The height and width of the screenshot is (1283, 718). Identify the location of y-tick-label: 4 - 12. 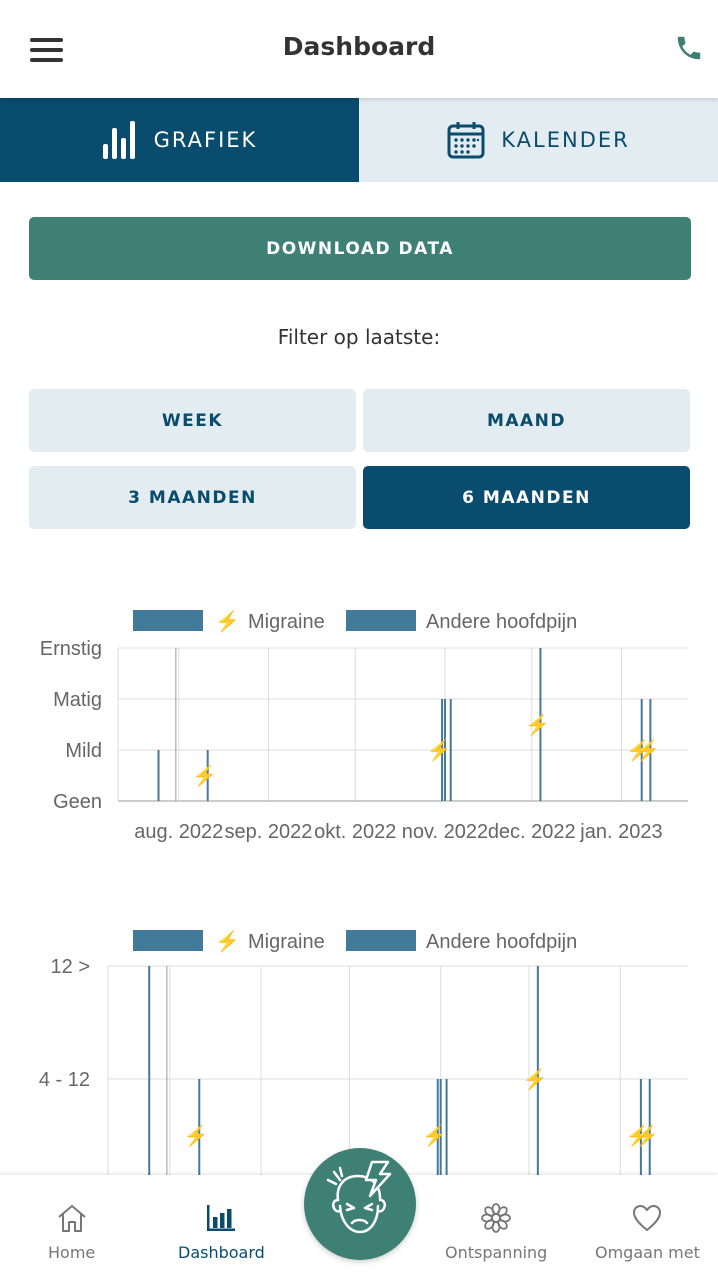
(64, 1080).